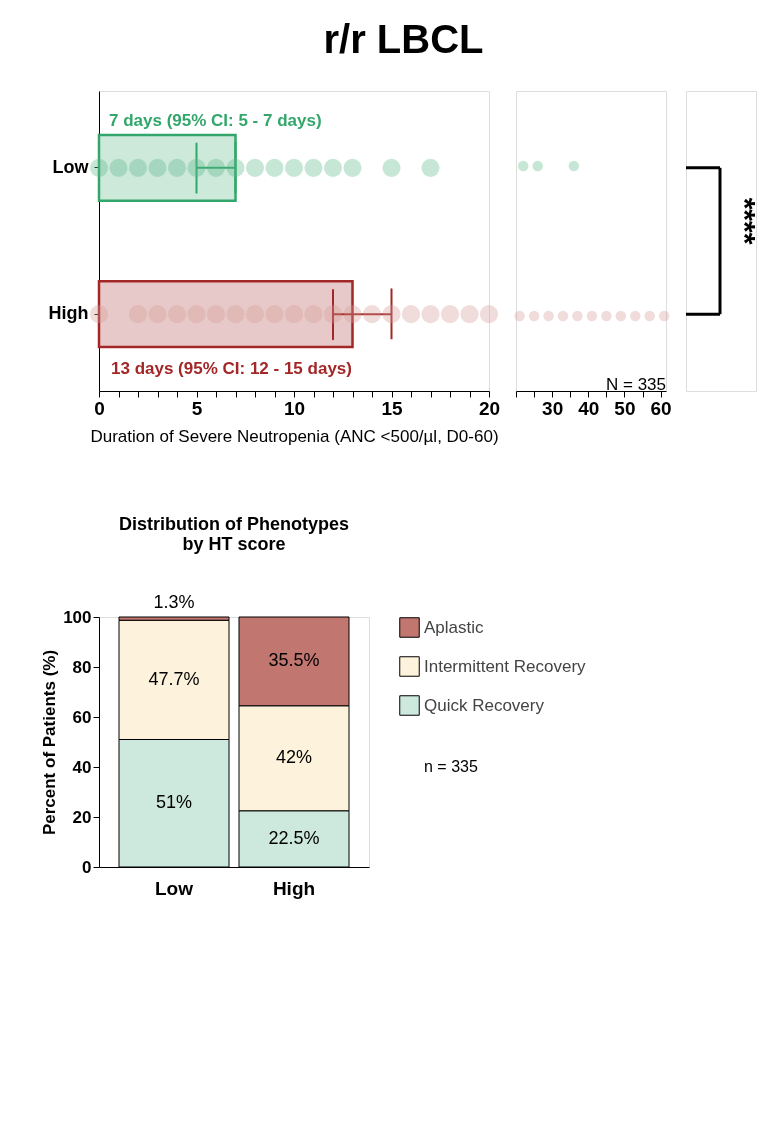 This screenshot has width=777, height=1144. Describe the element at coordinates (489, 408) in the screenshot. I see `x-tick-label: 20` at that location.